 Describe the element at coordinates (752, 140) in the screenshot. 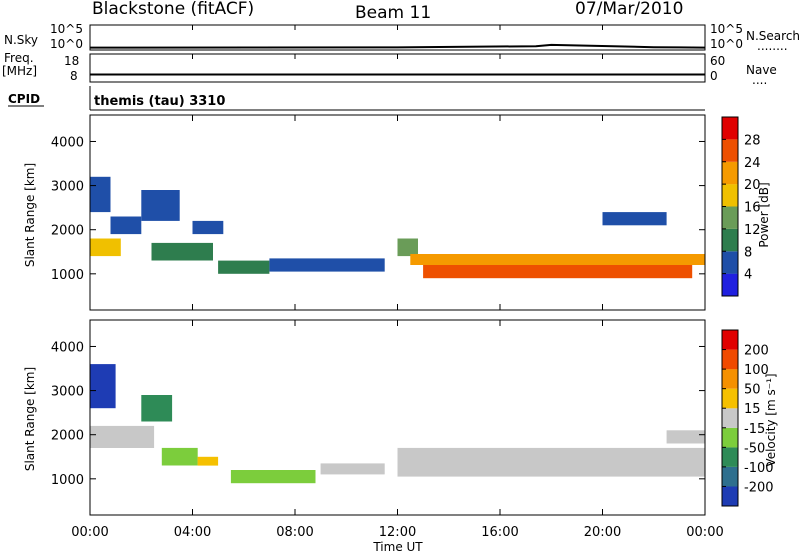

I see `power-colorbar-tick-label-0: 28` at that location.